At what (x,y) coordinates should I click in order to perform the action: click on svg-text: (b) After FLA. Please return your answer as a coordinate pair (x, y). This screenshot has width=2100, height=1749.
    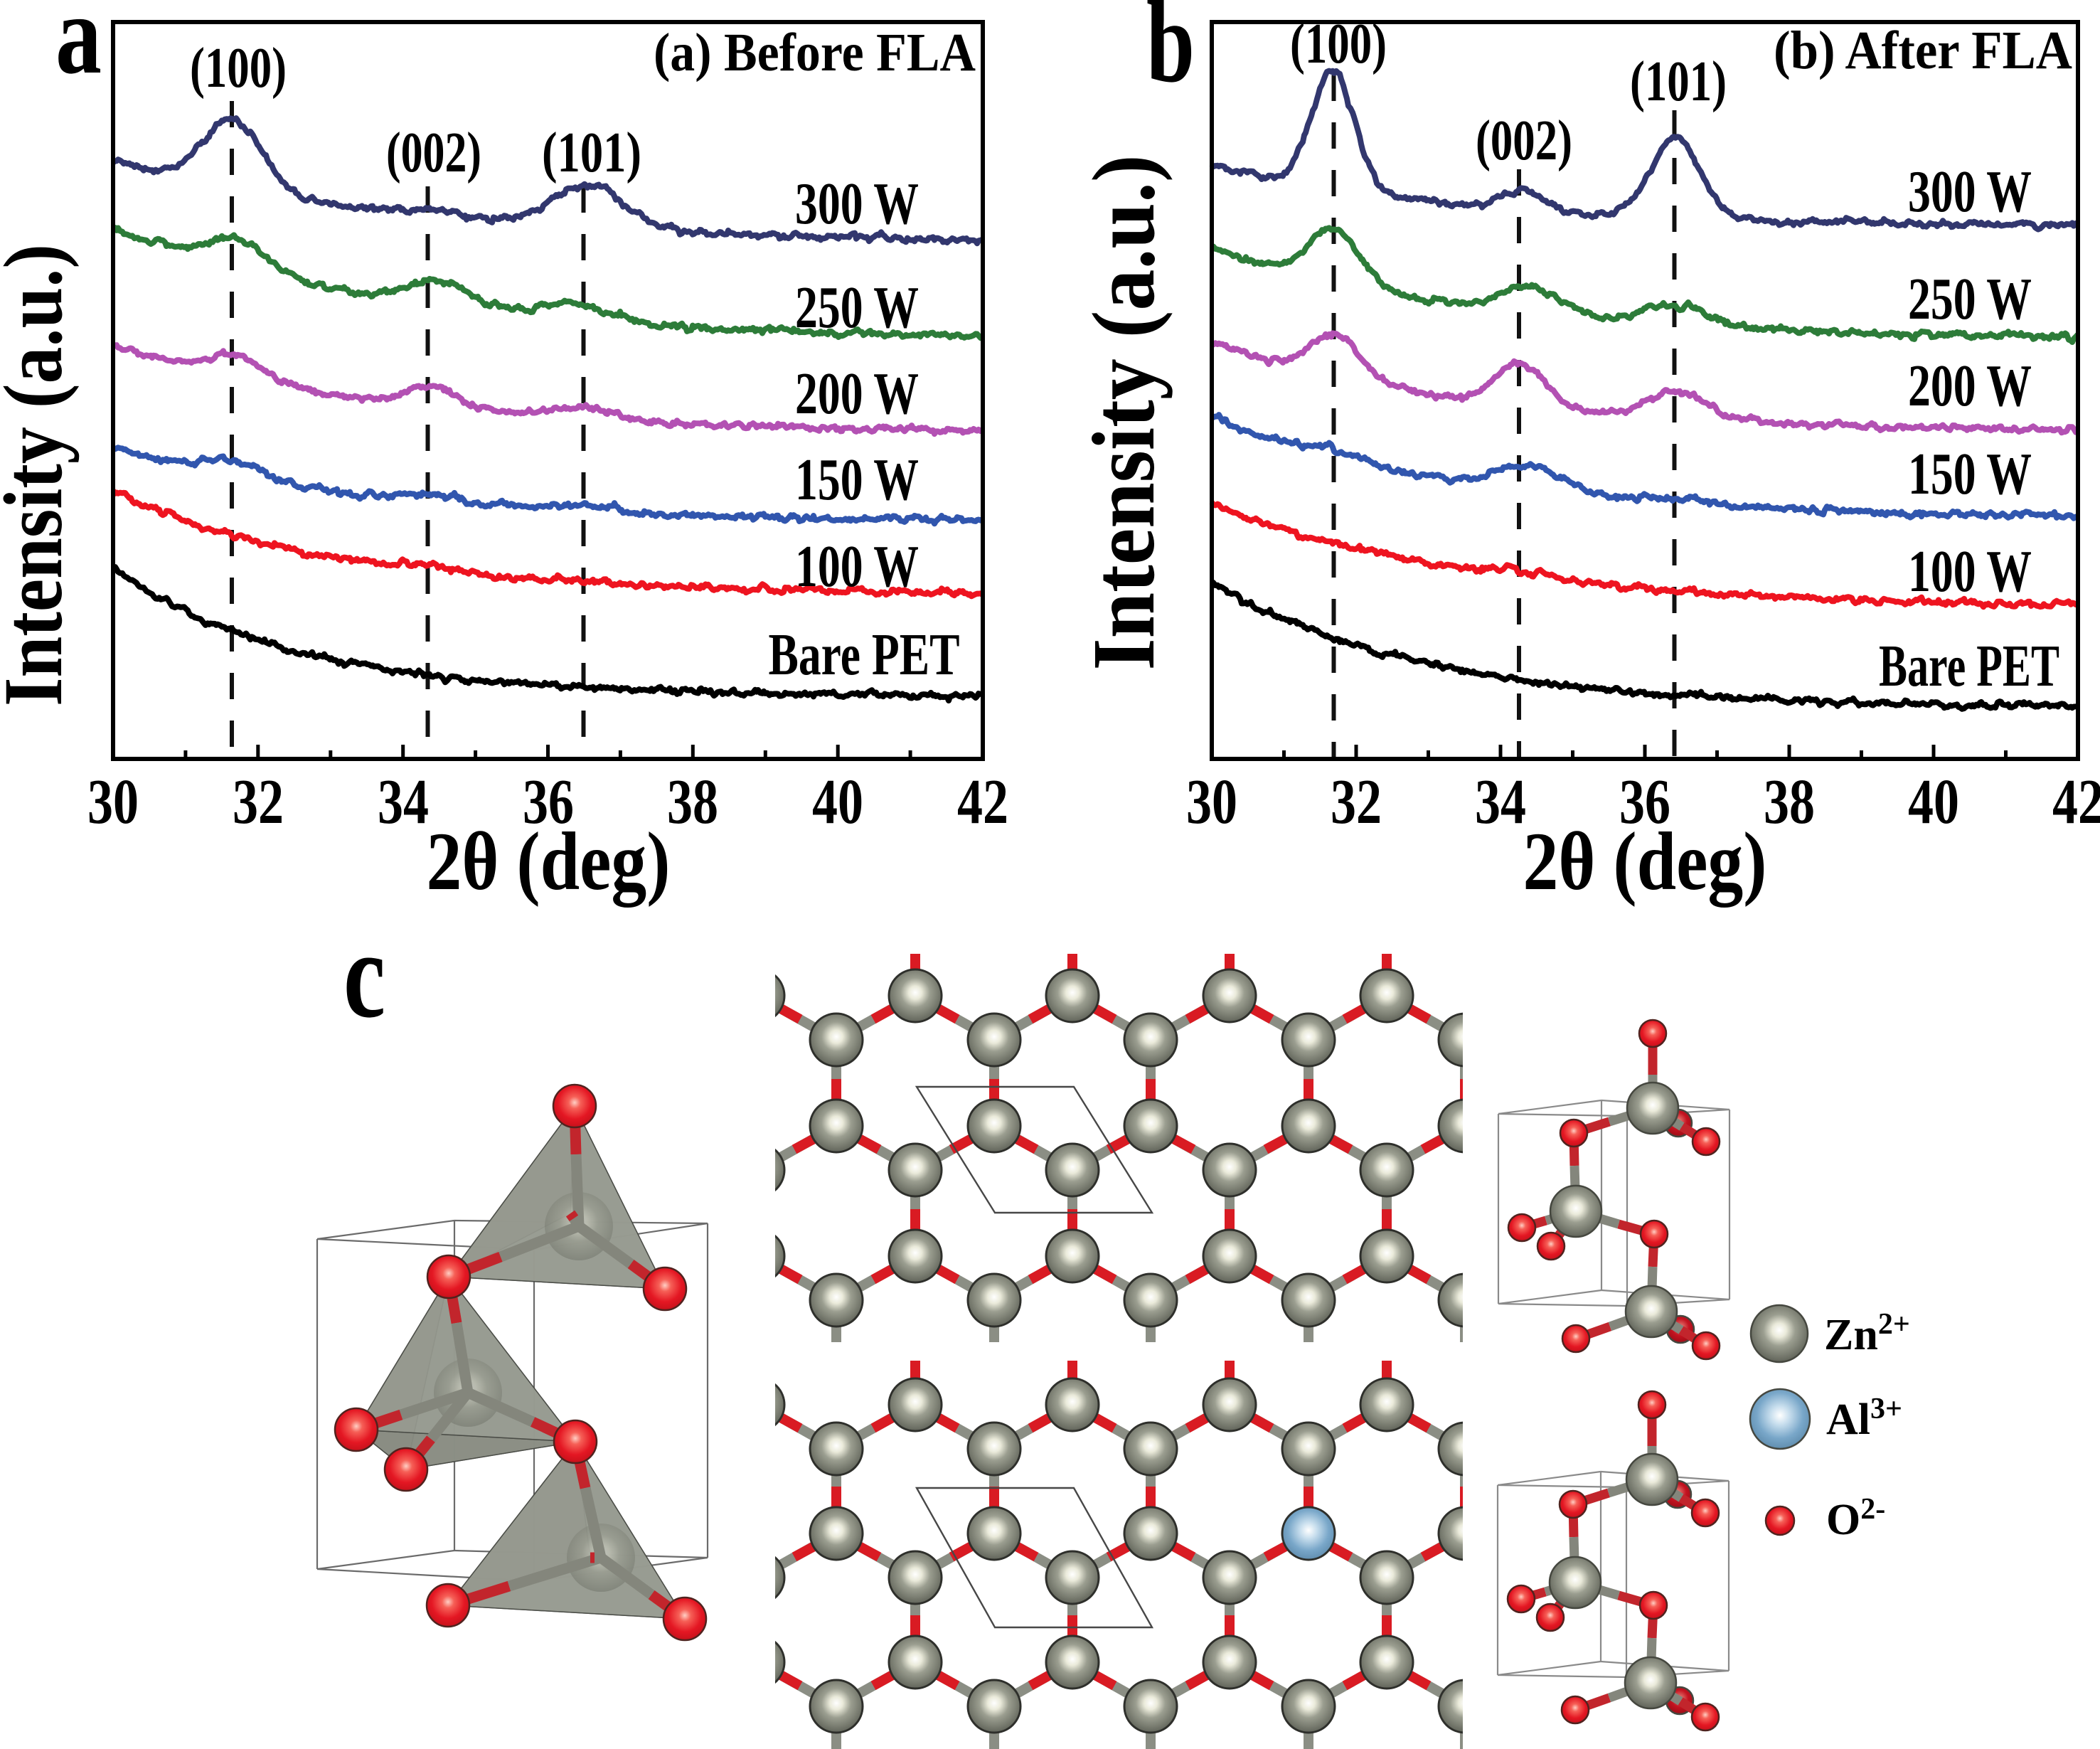
    Looking at the image, I should click on (1923, 51).